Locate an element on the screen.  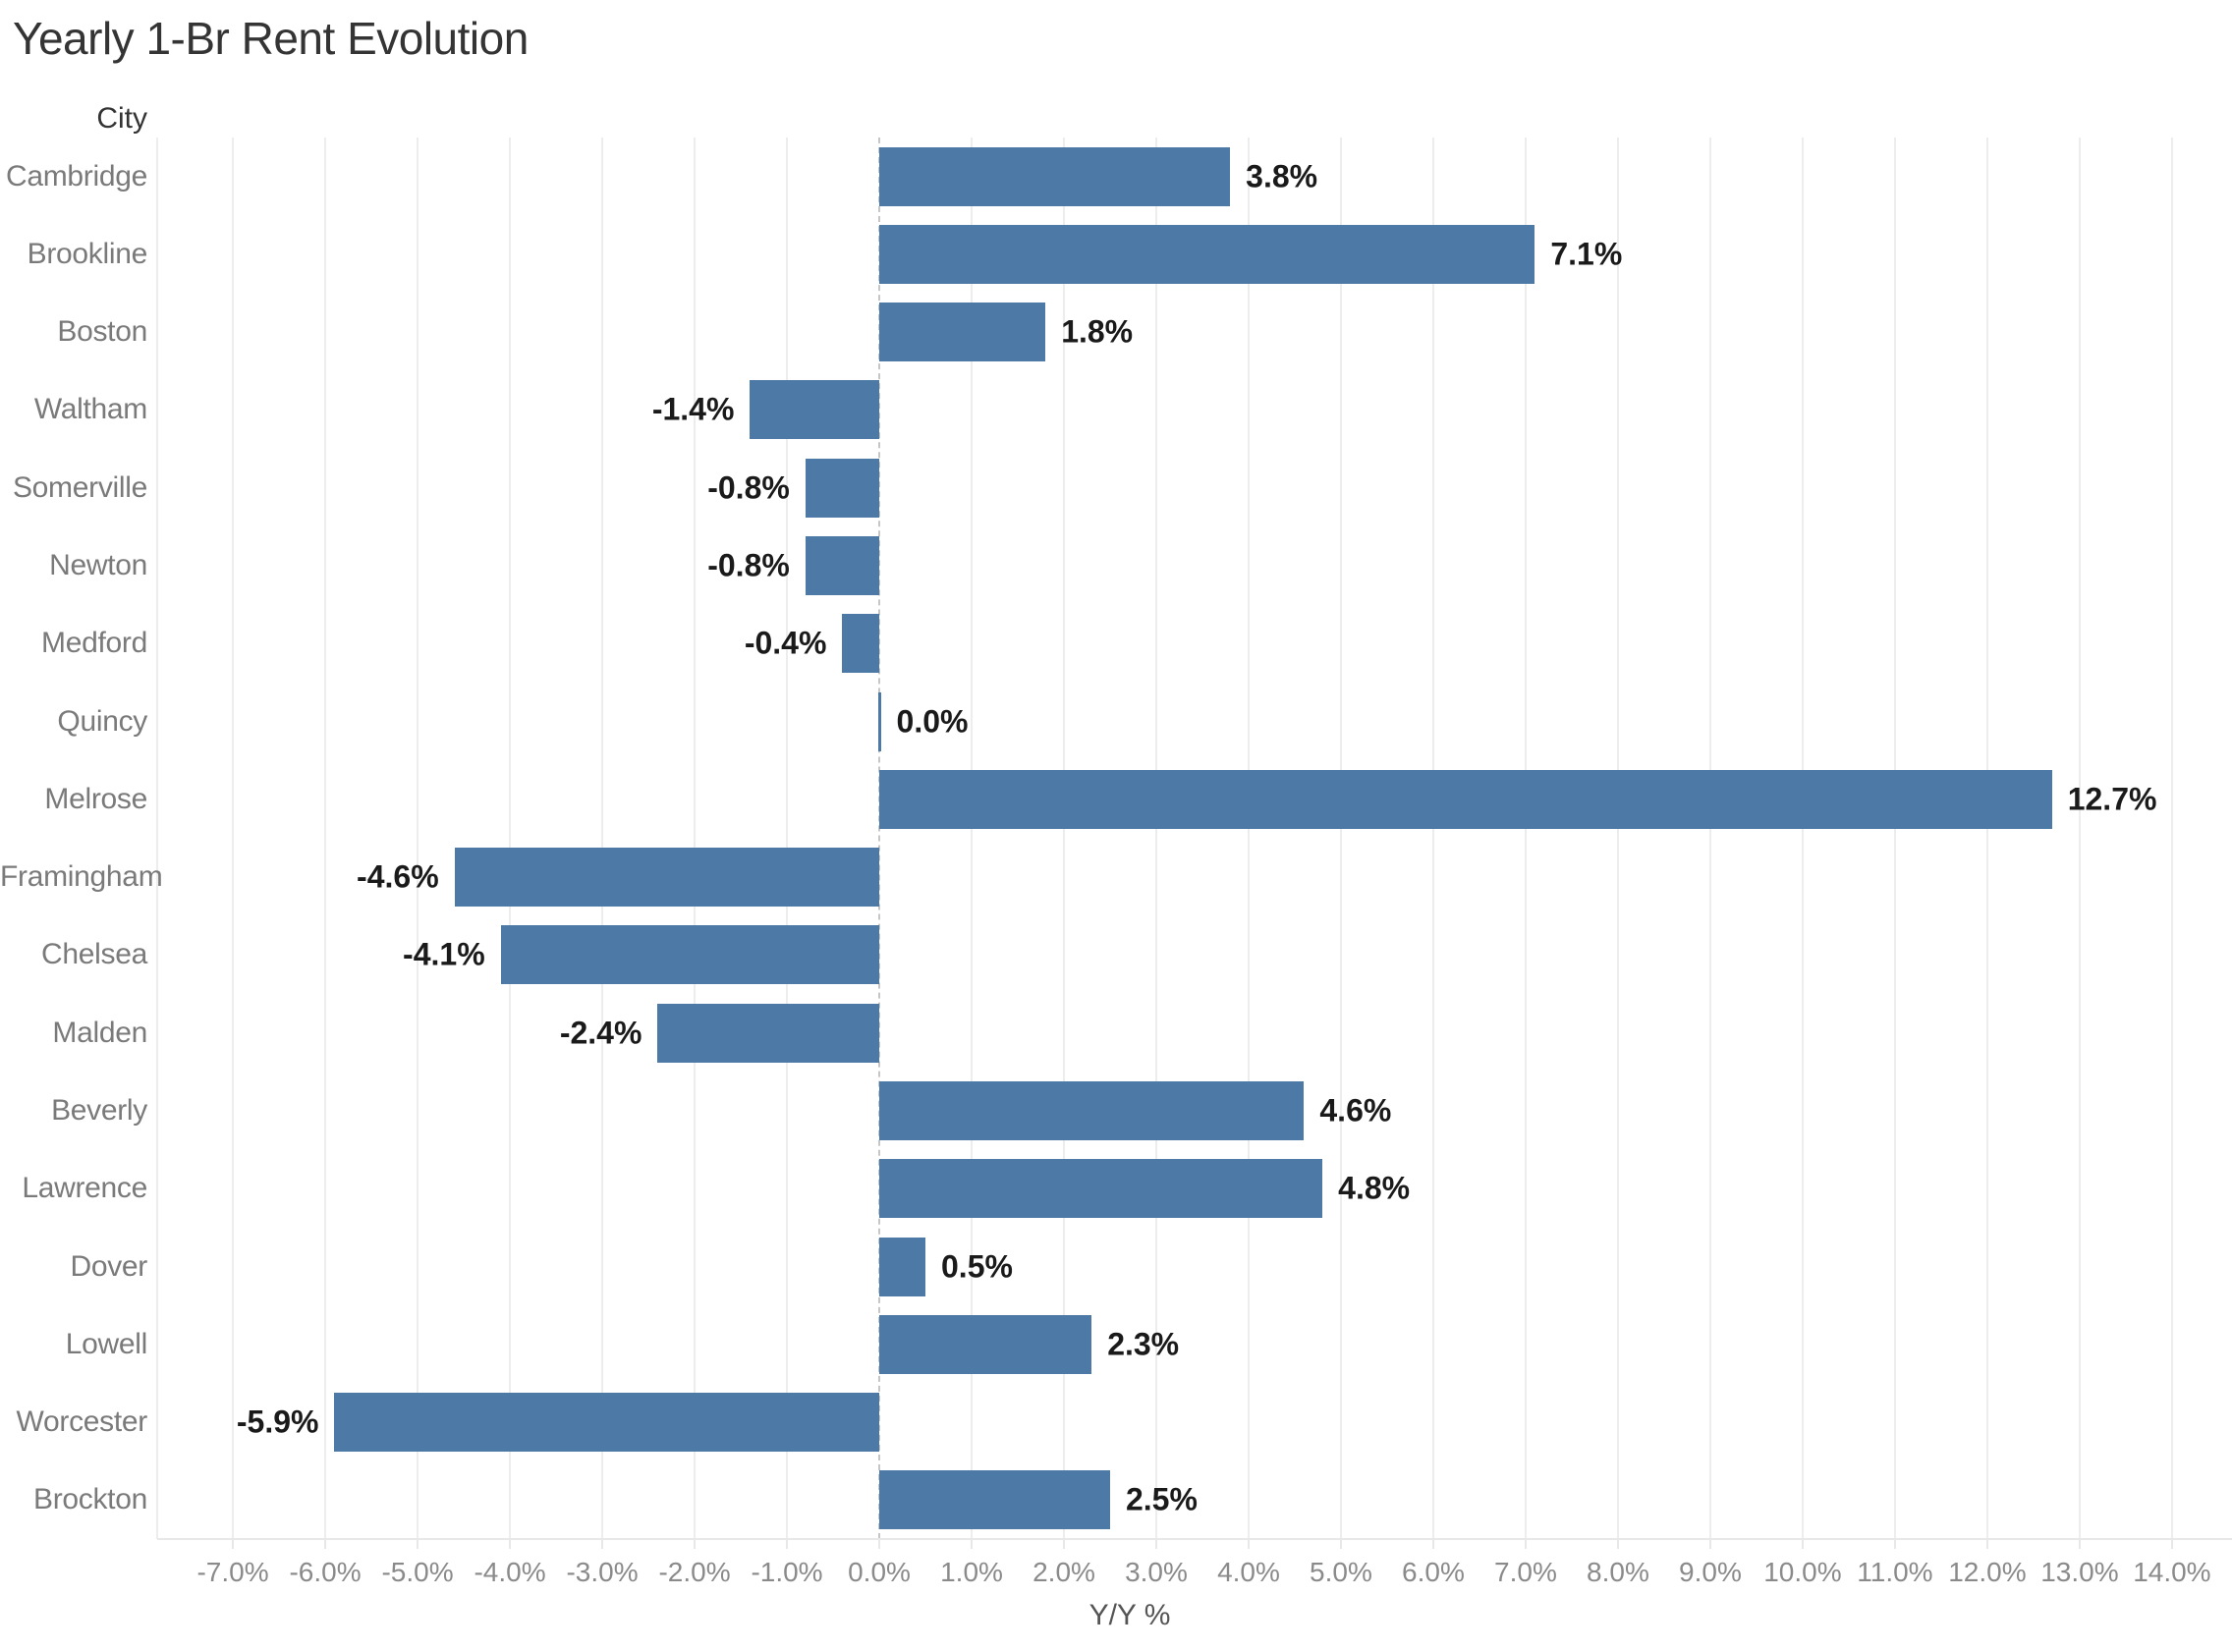
x-tick-label: 11.0% is located at coordinates (1895, 1572).